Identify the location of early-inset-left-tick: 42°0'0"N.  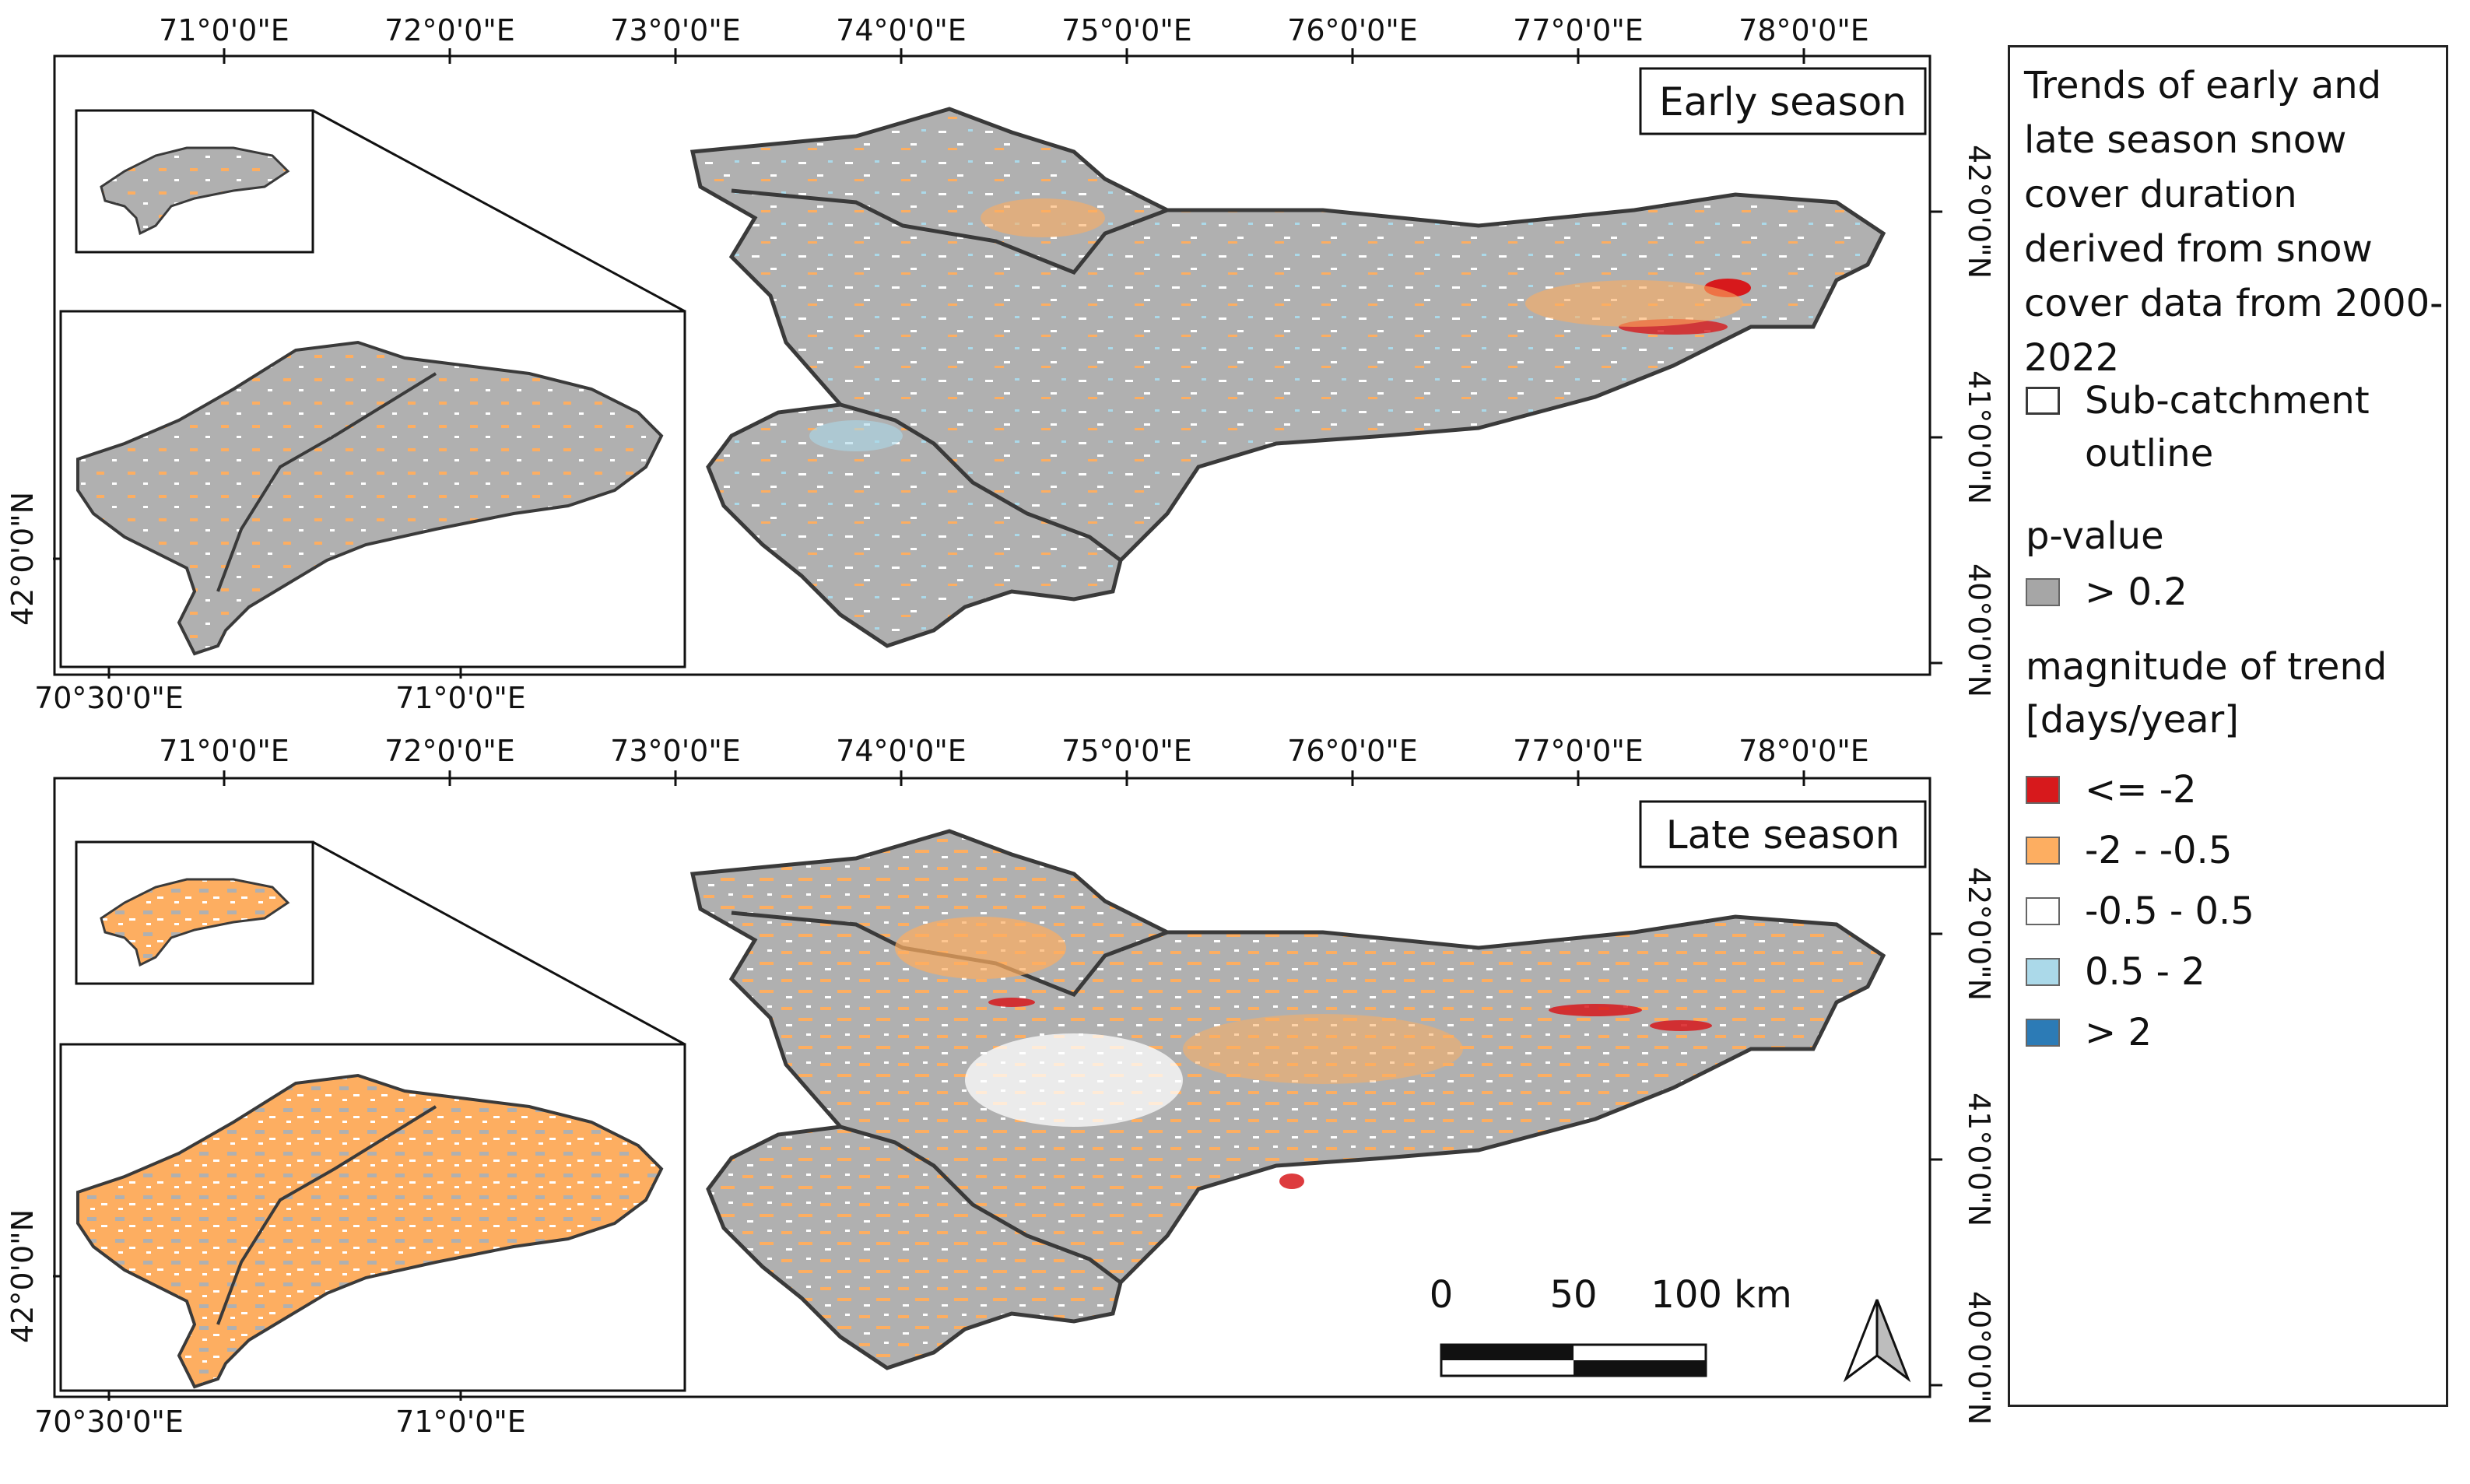
(22, 559).